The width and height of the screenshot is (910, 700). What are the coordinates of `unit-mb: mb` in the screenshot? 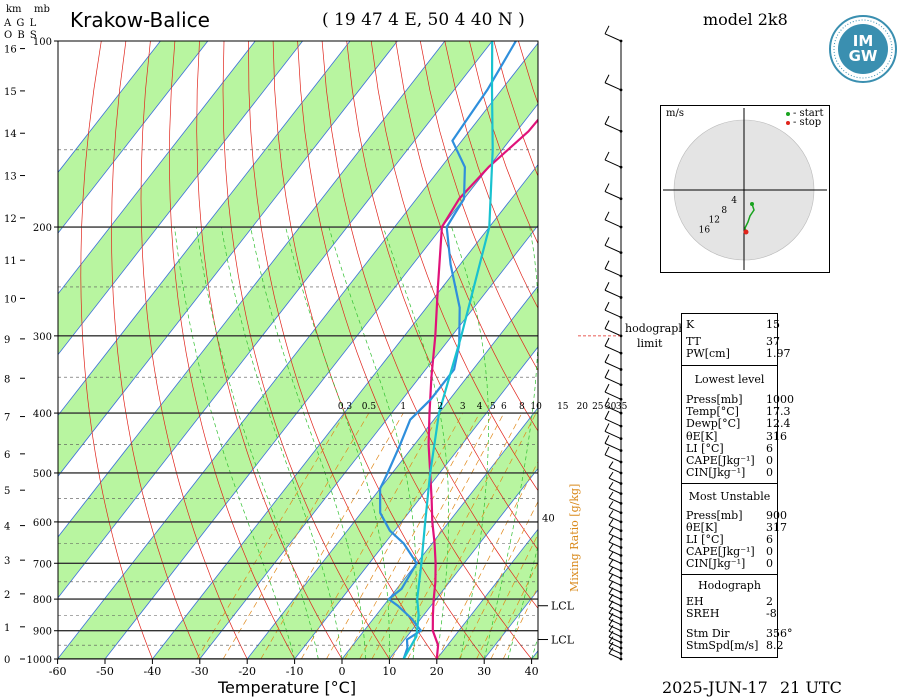 It's located at (42, 9).